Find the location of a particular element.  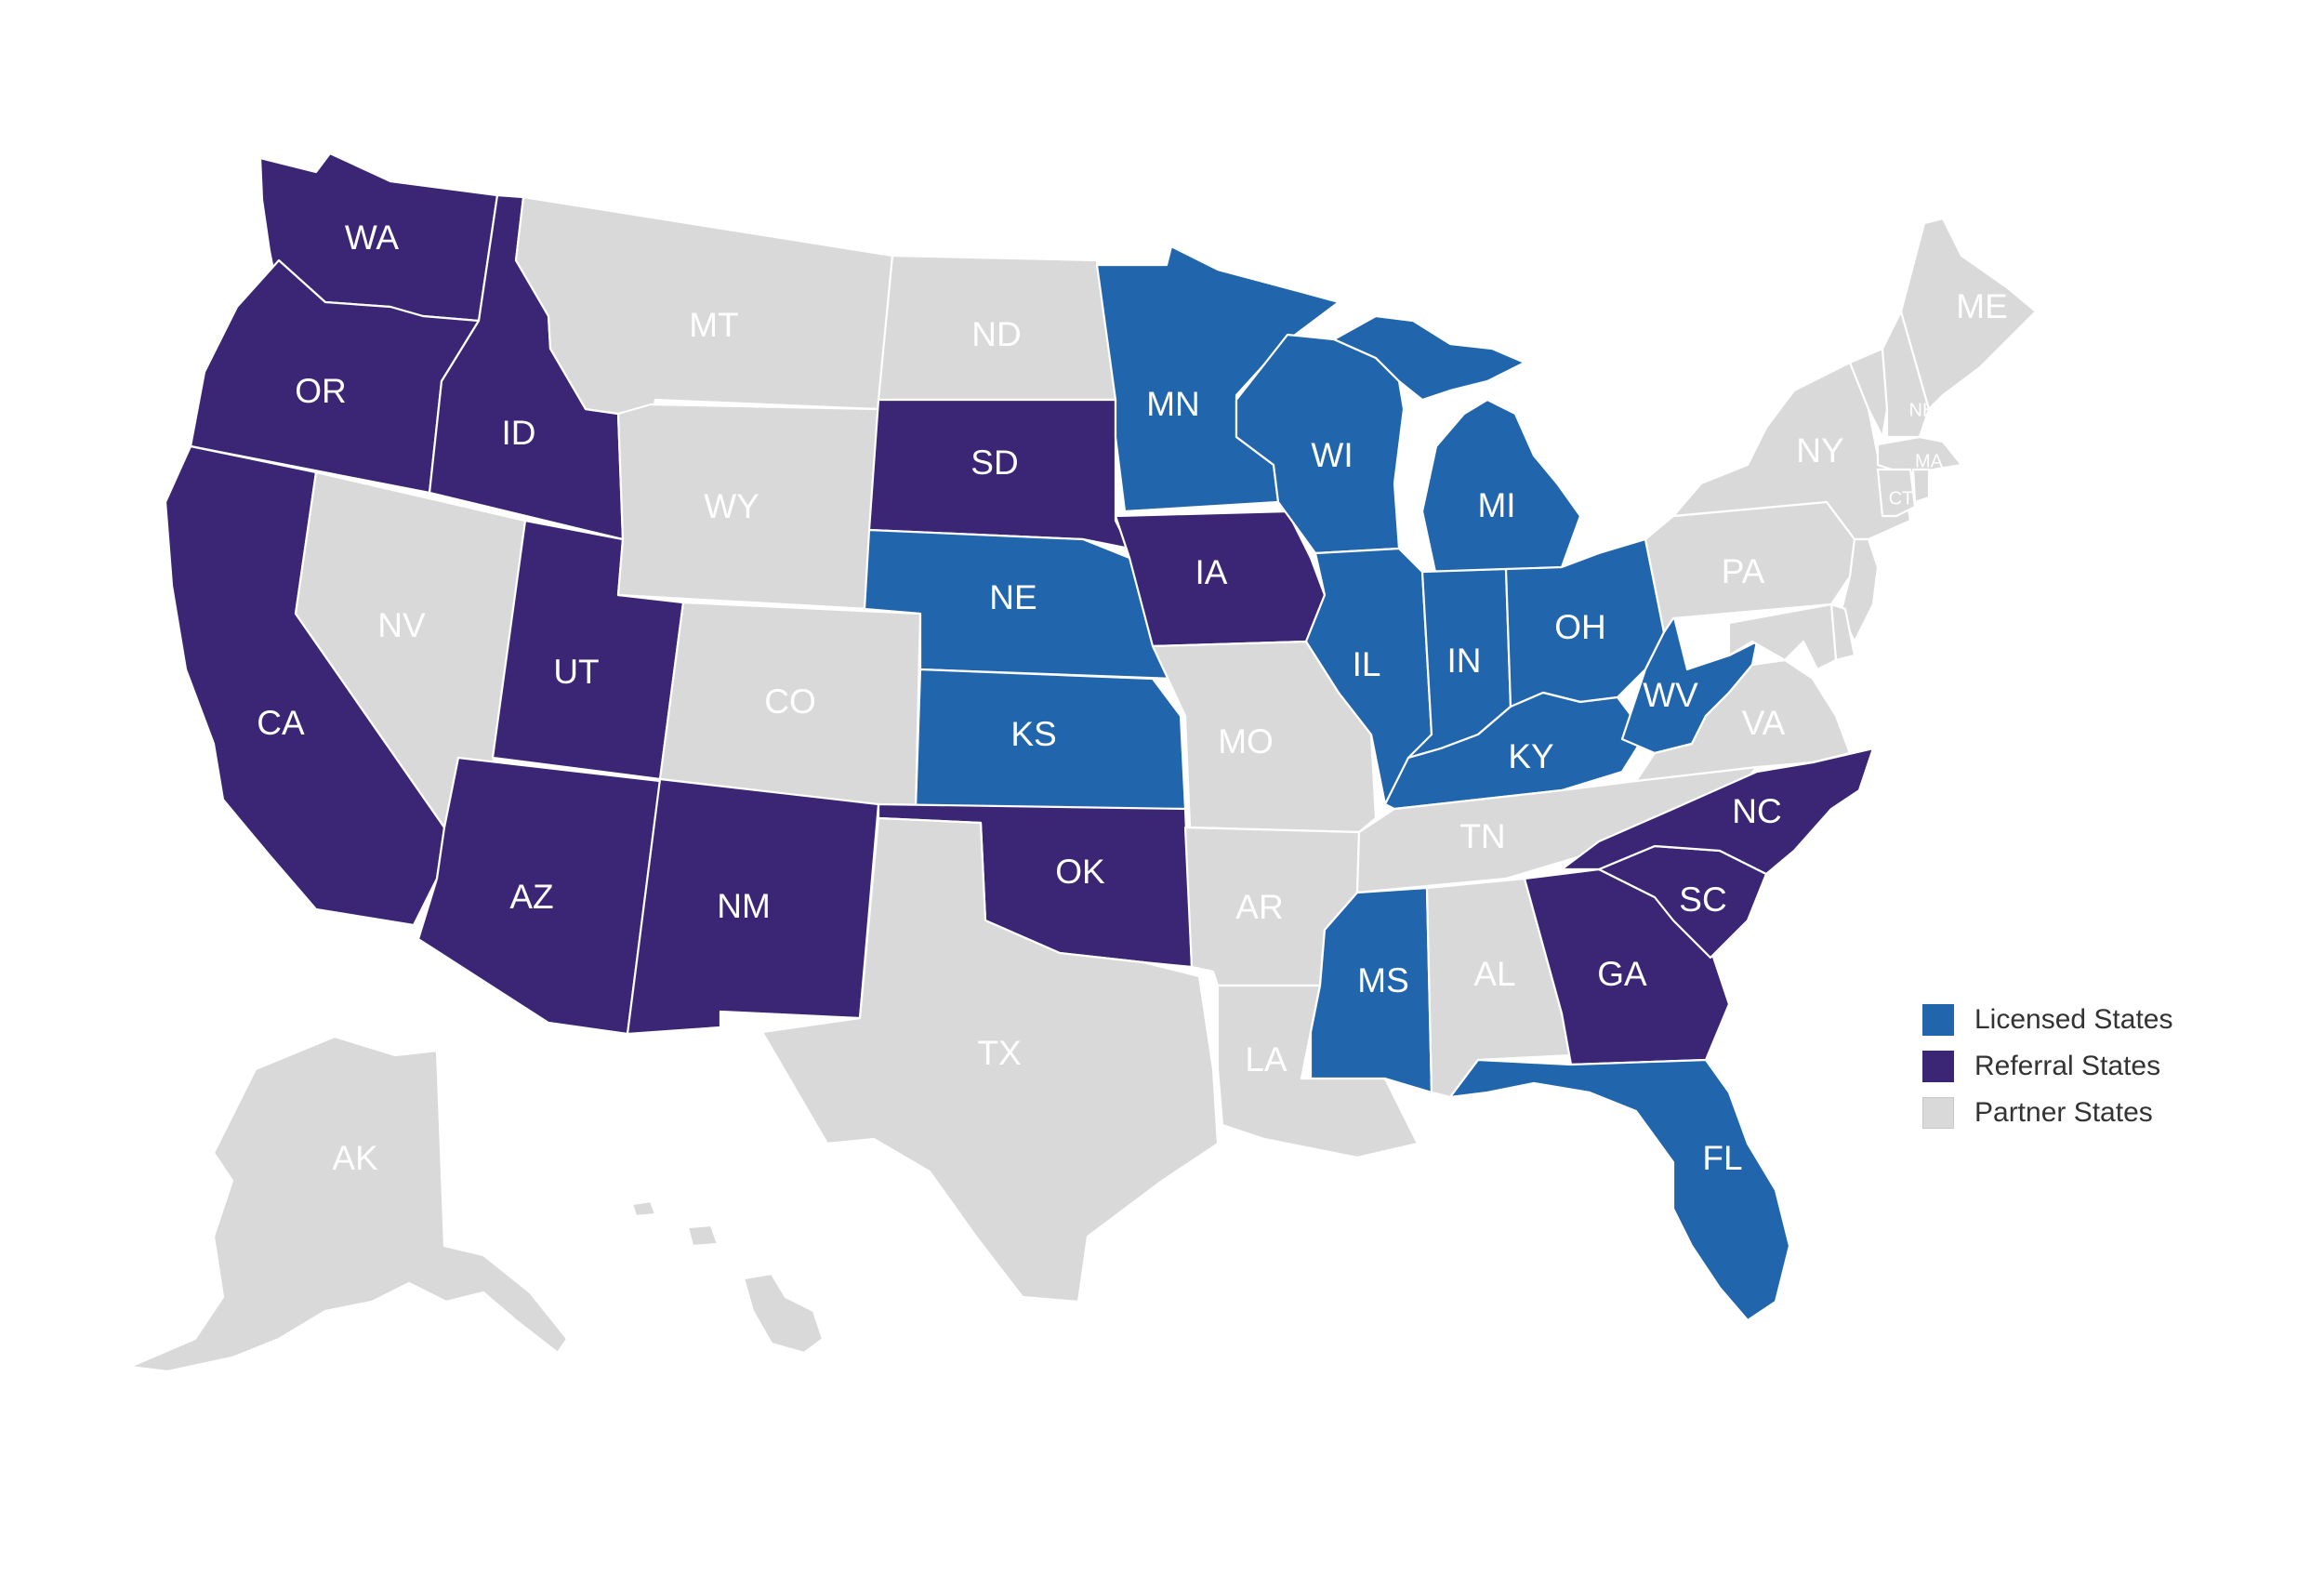

state-hi is located at coordinates (783, 1314).